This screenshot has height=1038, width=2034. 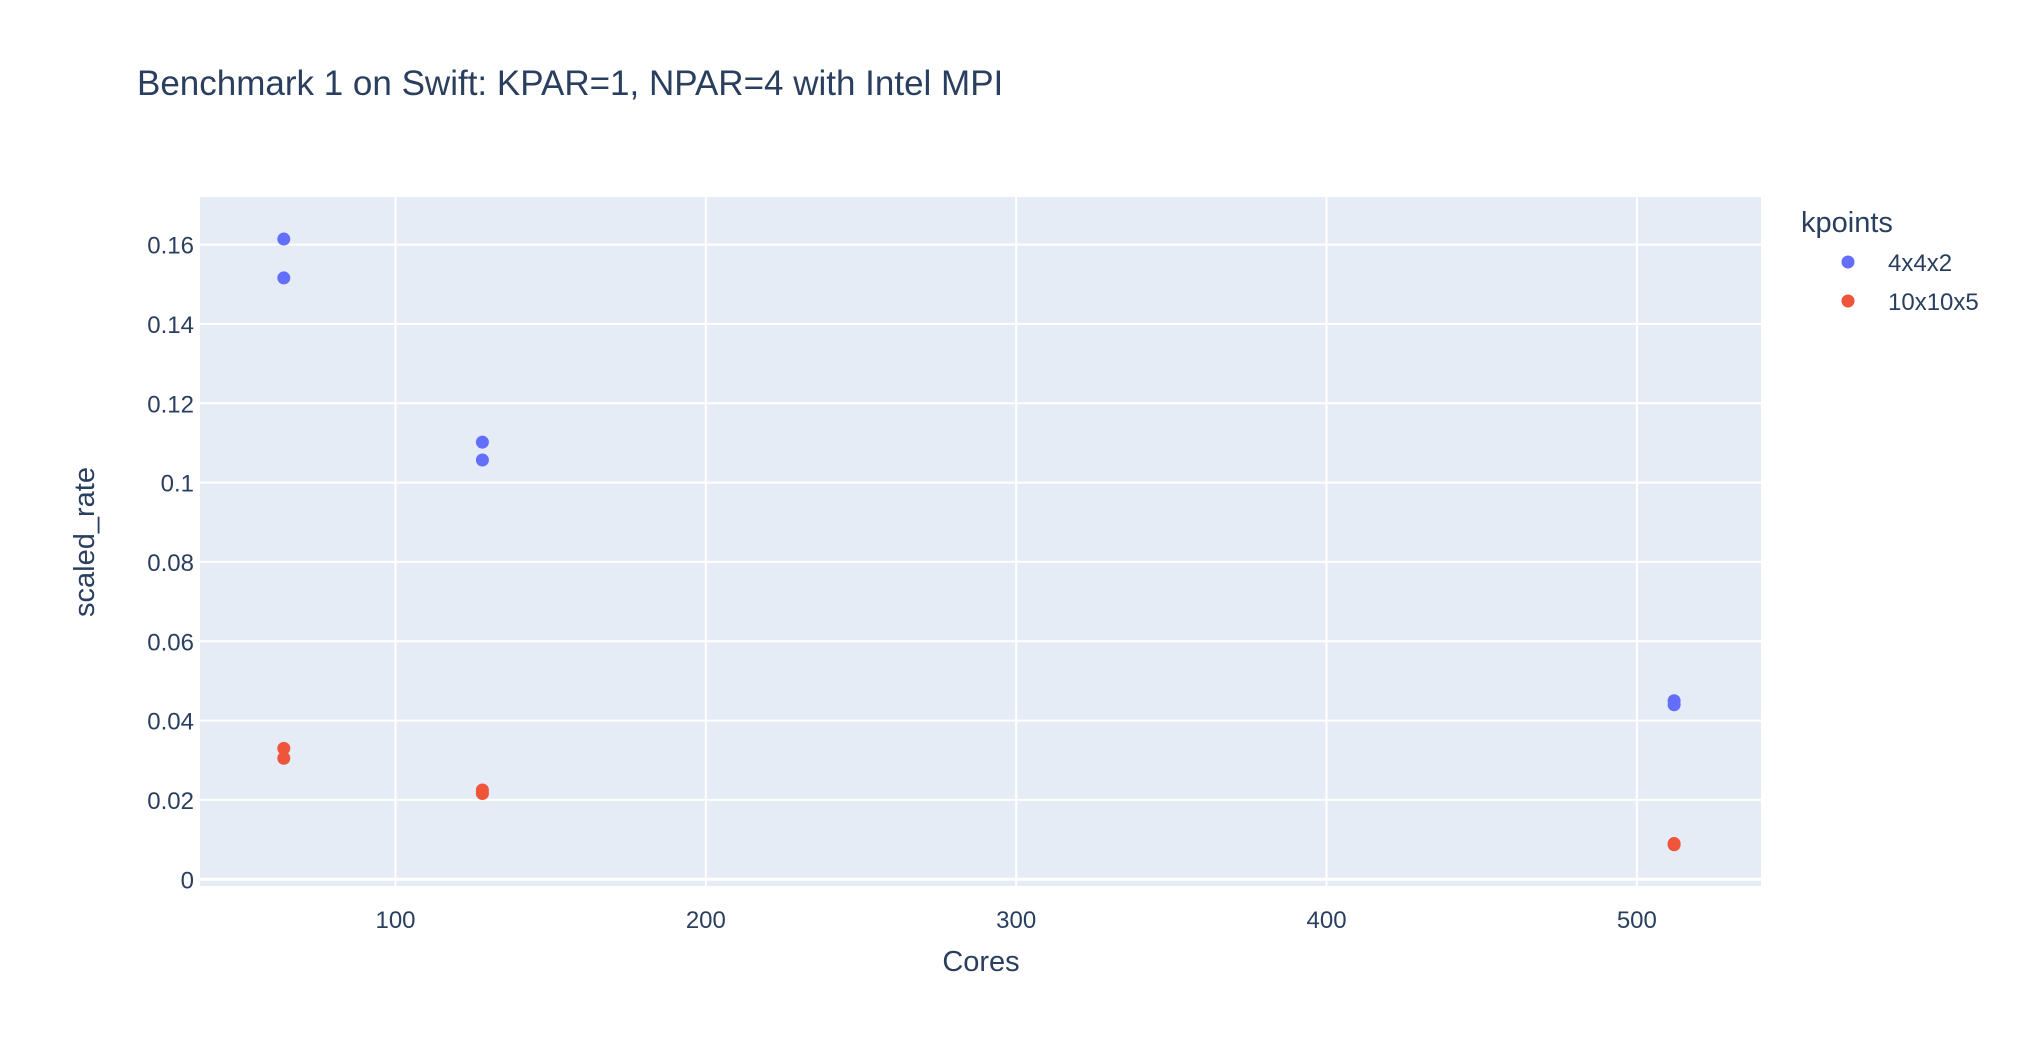 I want to click on y-axis-title: scaled_rate, so click(x=85, y=542).